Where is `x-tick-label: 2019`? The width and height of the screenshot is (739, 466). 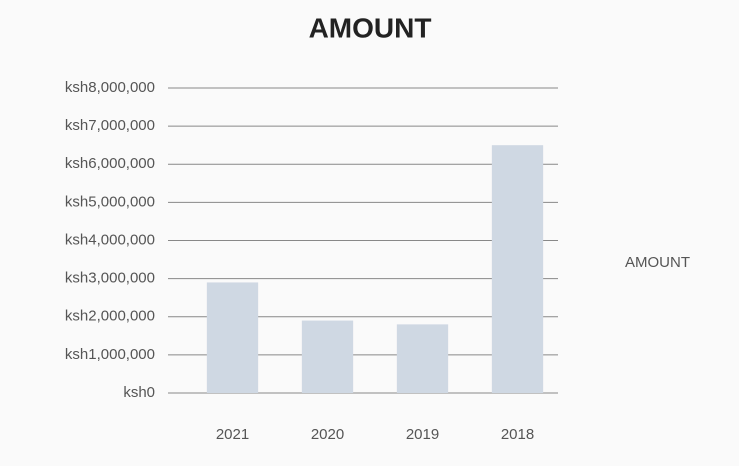 x-tick-label: 2019 is located at coordinates (422, 434).